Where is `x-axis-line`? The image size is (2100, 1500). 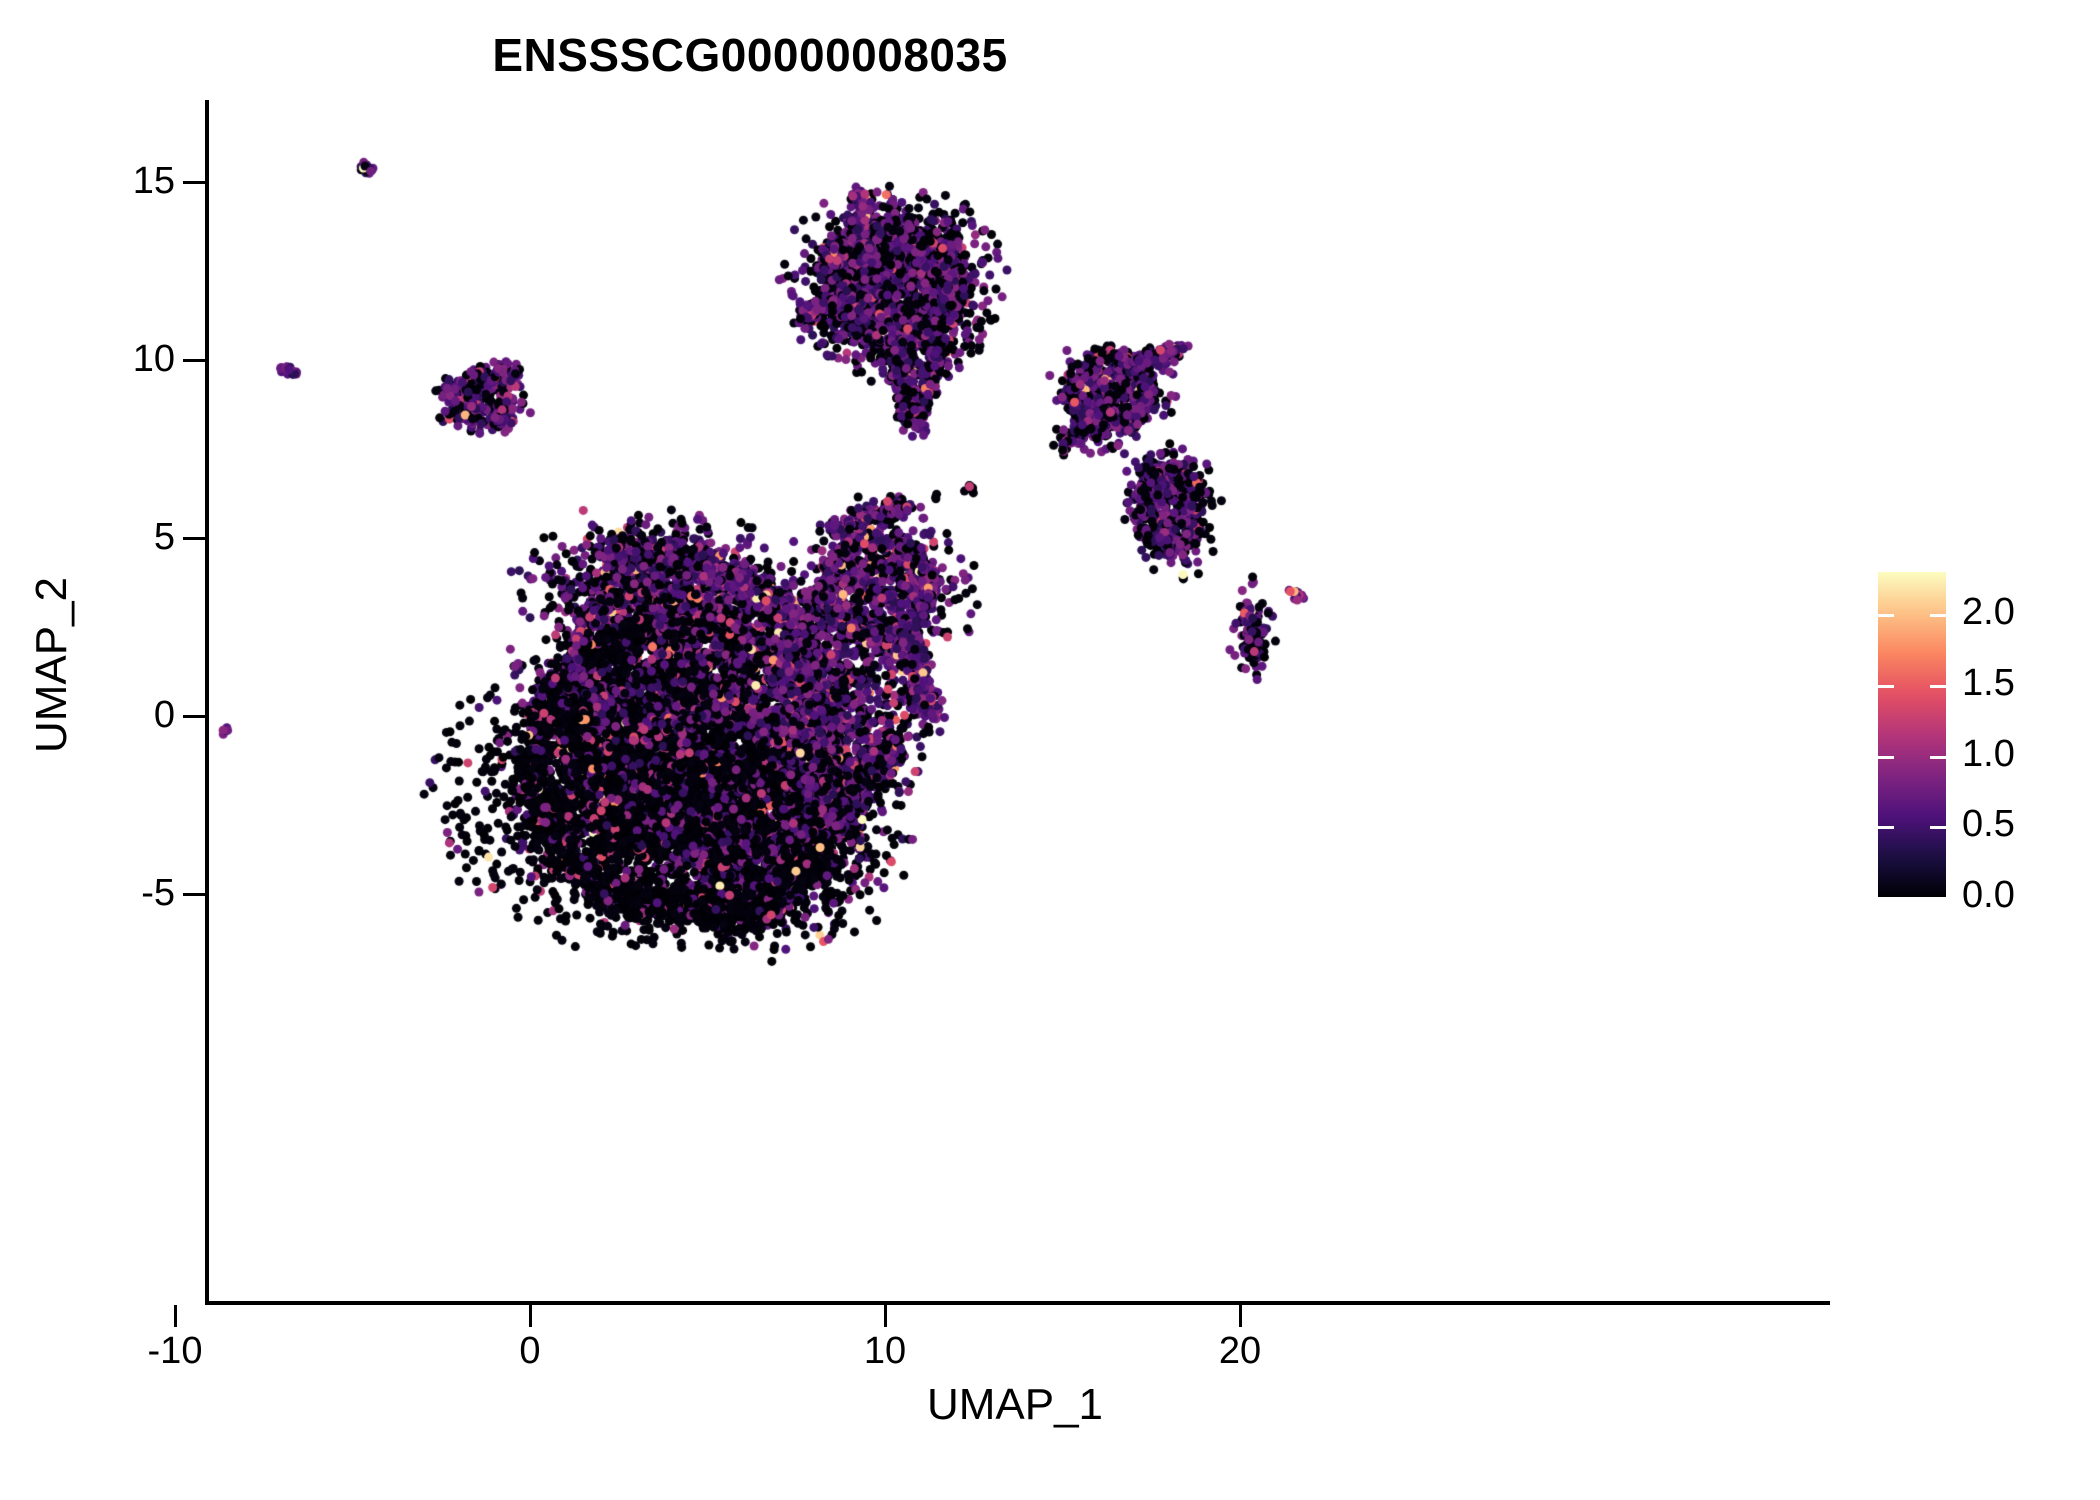 x-axis-line is located at coordinates (1017, 1303).